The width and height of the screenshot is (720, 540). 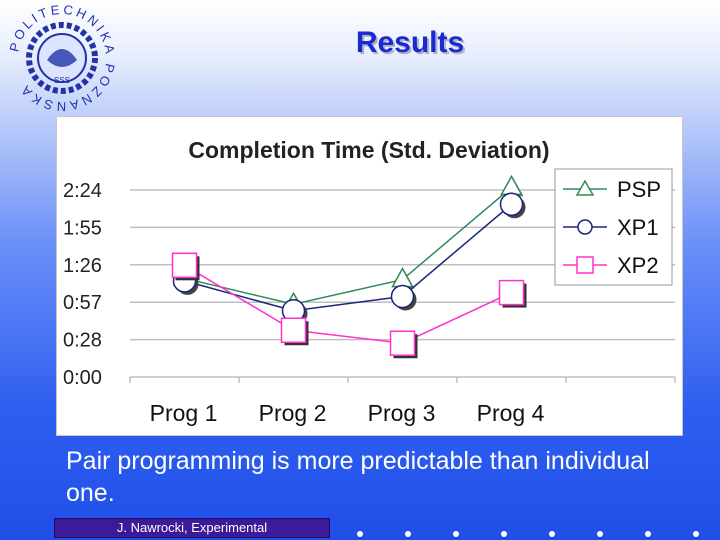 I want to click on chart-title: Completion Time (Std. Deviation), so click(x=368, y=150).